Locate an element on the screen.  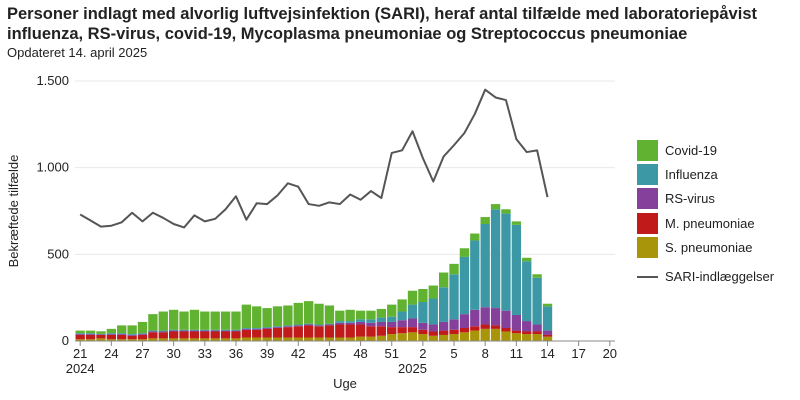
x-tick-label: 45 is located at coordinates (329, 353).